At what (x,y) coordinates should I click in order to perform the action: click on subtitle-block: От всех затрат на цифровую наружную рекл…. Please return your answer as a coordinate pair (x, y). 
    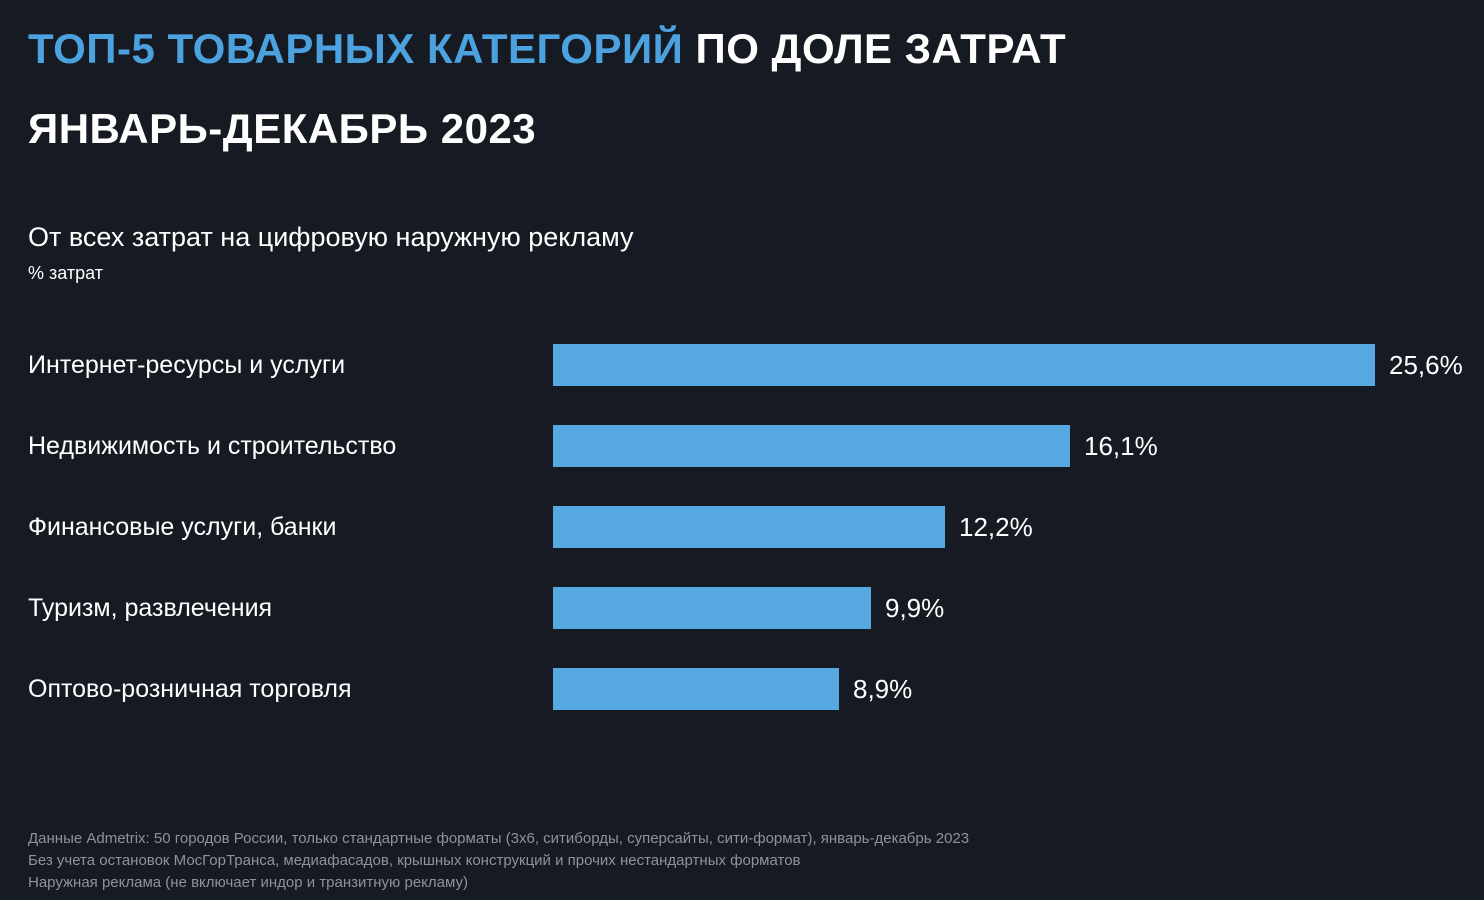
    Looking at the image, I should click on (742, 253).